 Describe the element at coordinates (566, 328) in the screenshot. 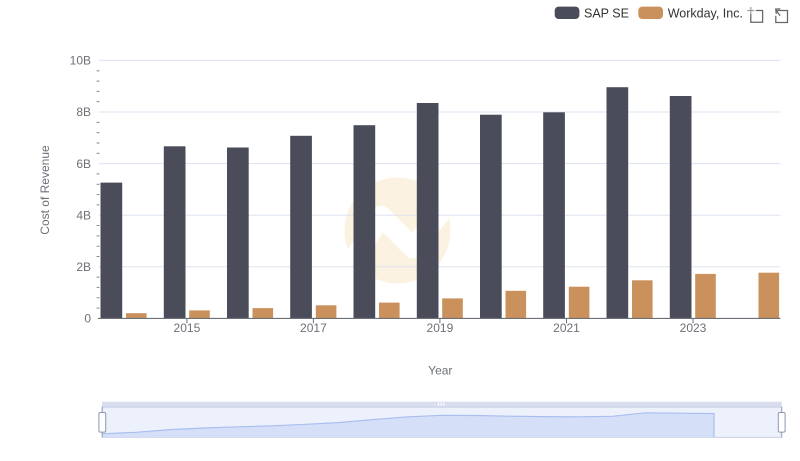

I see `svg-text: 2021` at that location.